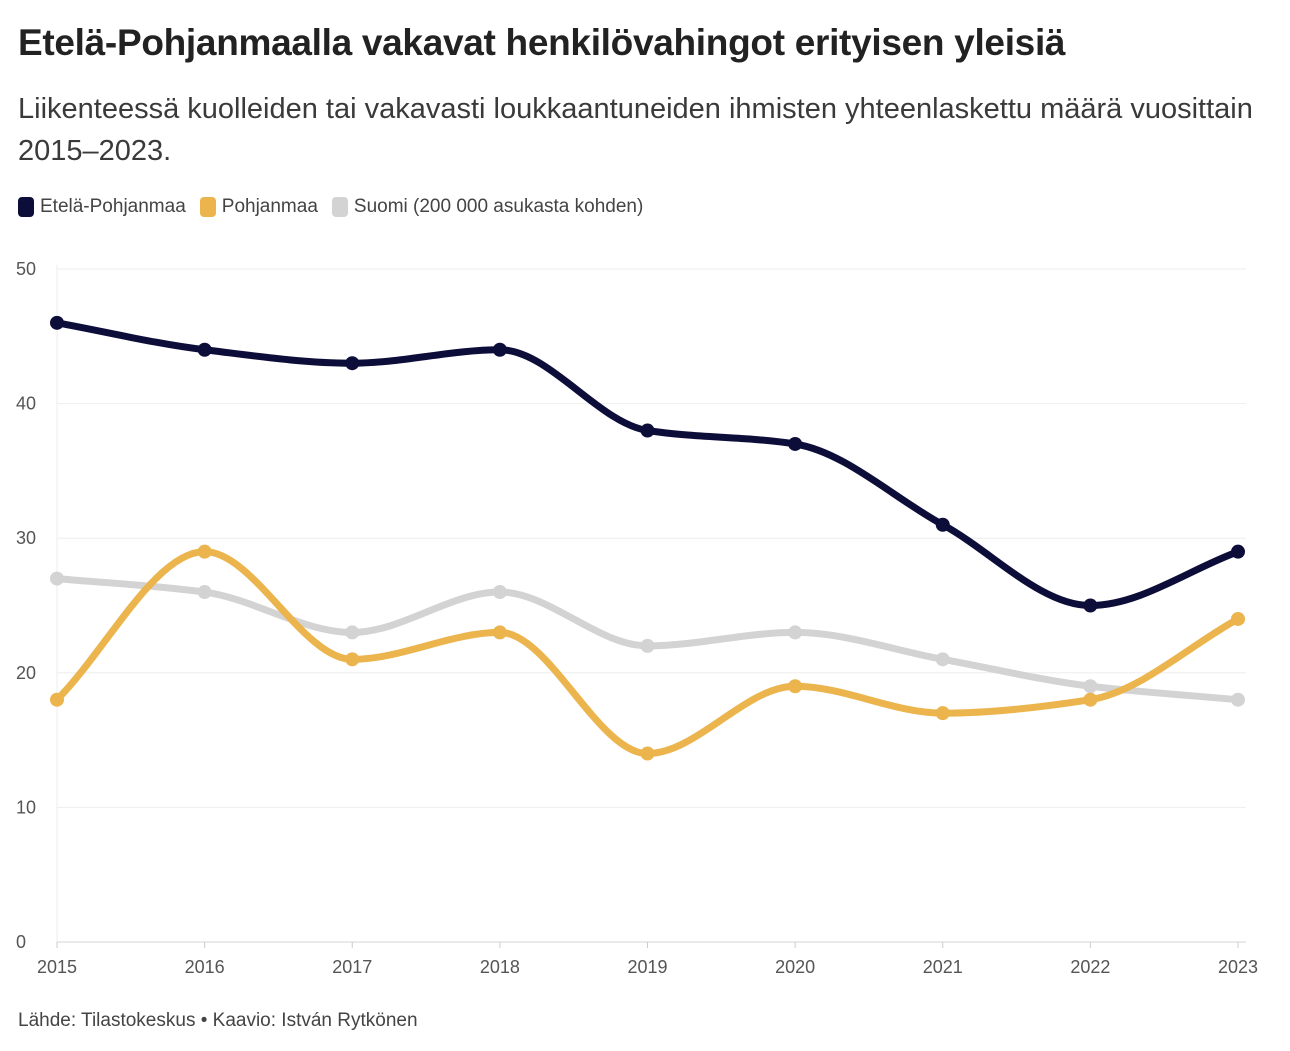 The image size is (1290, 1051). Describe the element at coordinates (26, 538) in the screenshot. I see `y-tick-label: 30` at that location.